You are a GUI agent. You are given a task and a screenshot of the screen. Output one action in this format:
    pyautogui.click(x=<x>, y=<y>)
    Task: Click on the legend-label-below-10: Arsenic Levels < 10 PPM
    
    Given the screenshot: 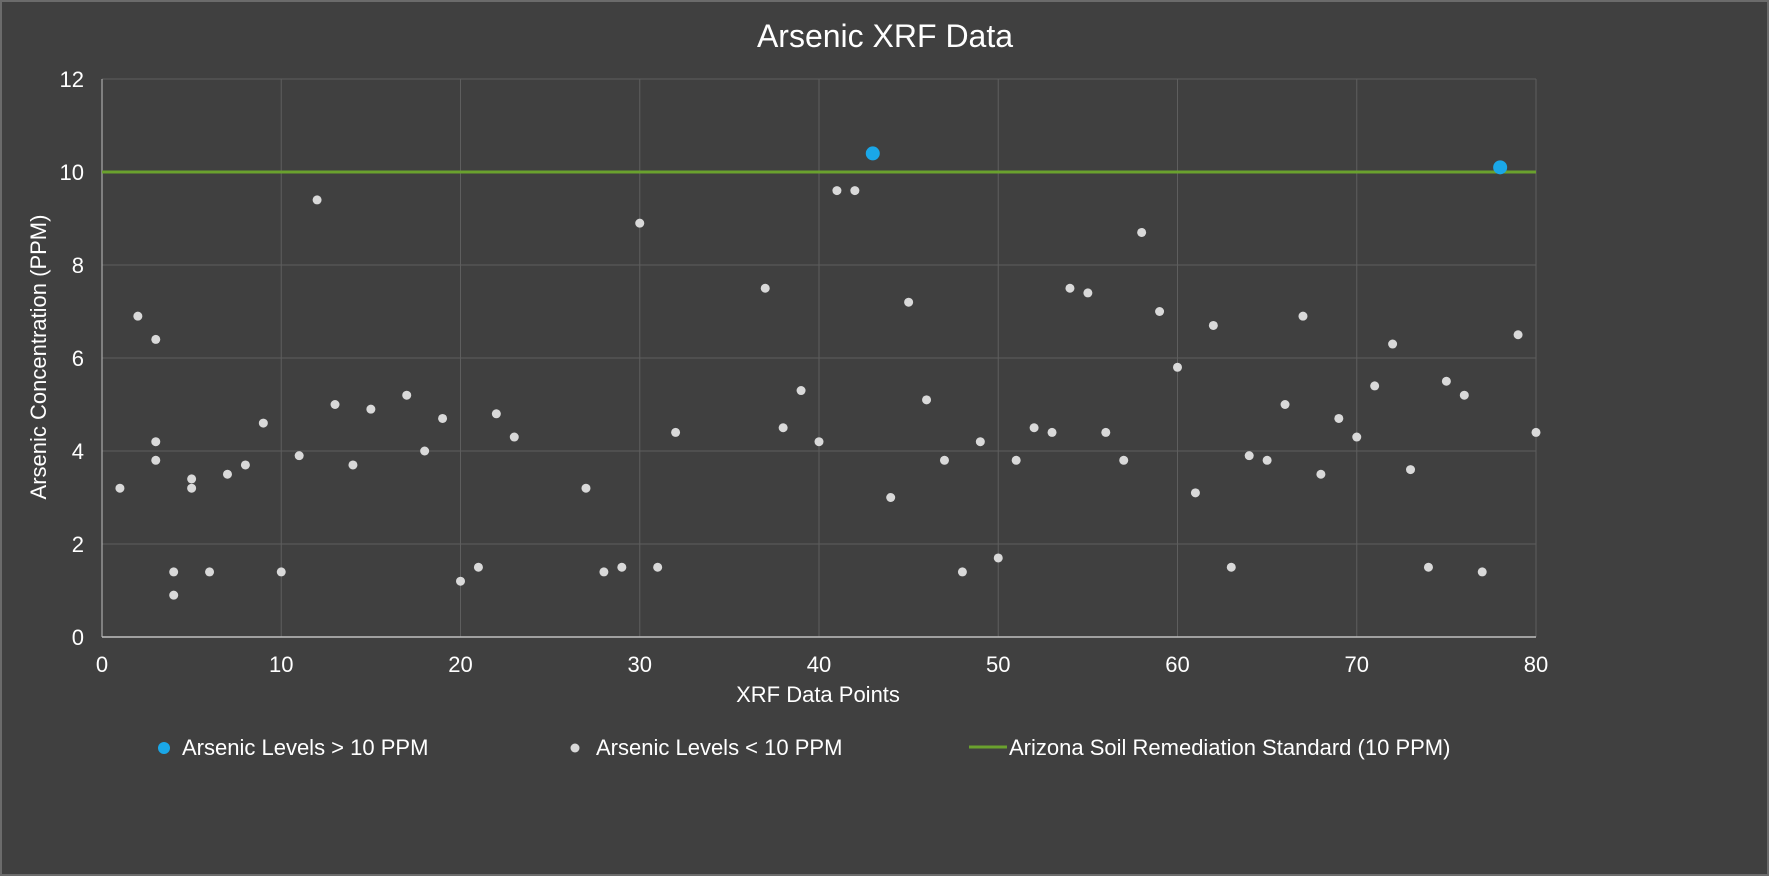 What is the action you would take?
    pyautogui.click(x=719, y=747)
    